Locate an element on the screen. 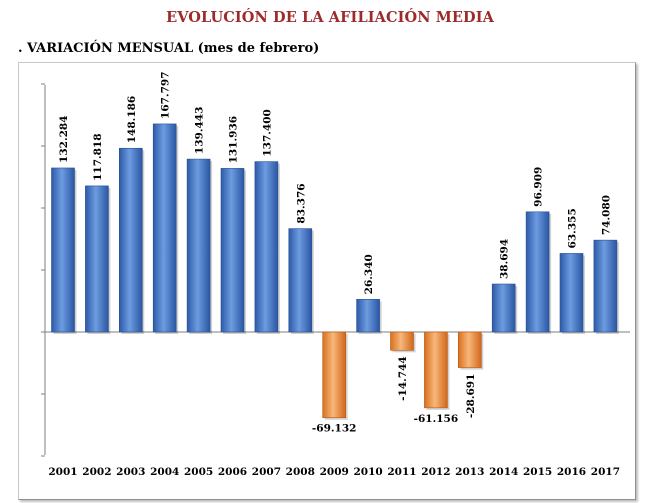  x-tick-label: 2002 is located at coordinates (96, 472).